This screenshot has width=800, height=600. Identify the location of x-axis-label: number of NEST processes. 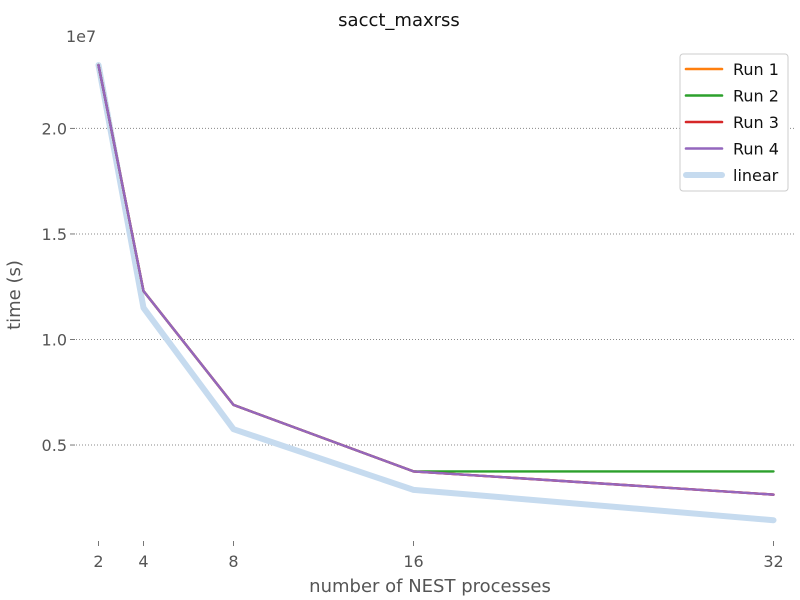
(430, 586).